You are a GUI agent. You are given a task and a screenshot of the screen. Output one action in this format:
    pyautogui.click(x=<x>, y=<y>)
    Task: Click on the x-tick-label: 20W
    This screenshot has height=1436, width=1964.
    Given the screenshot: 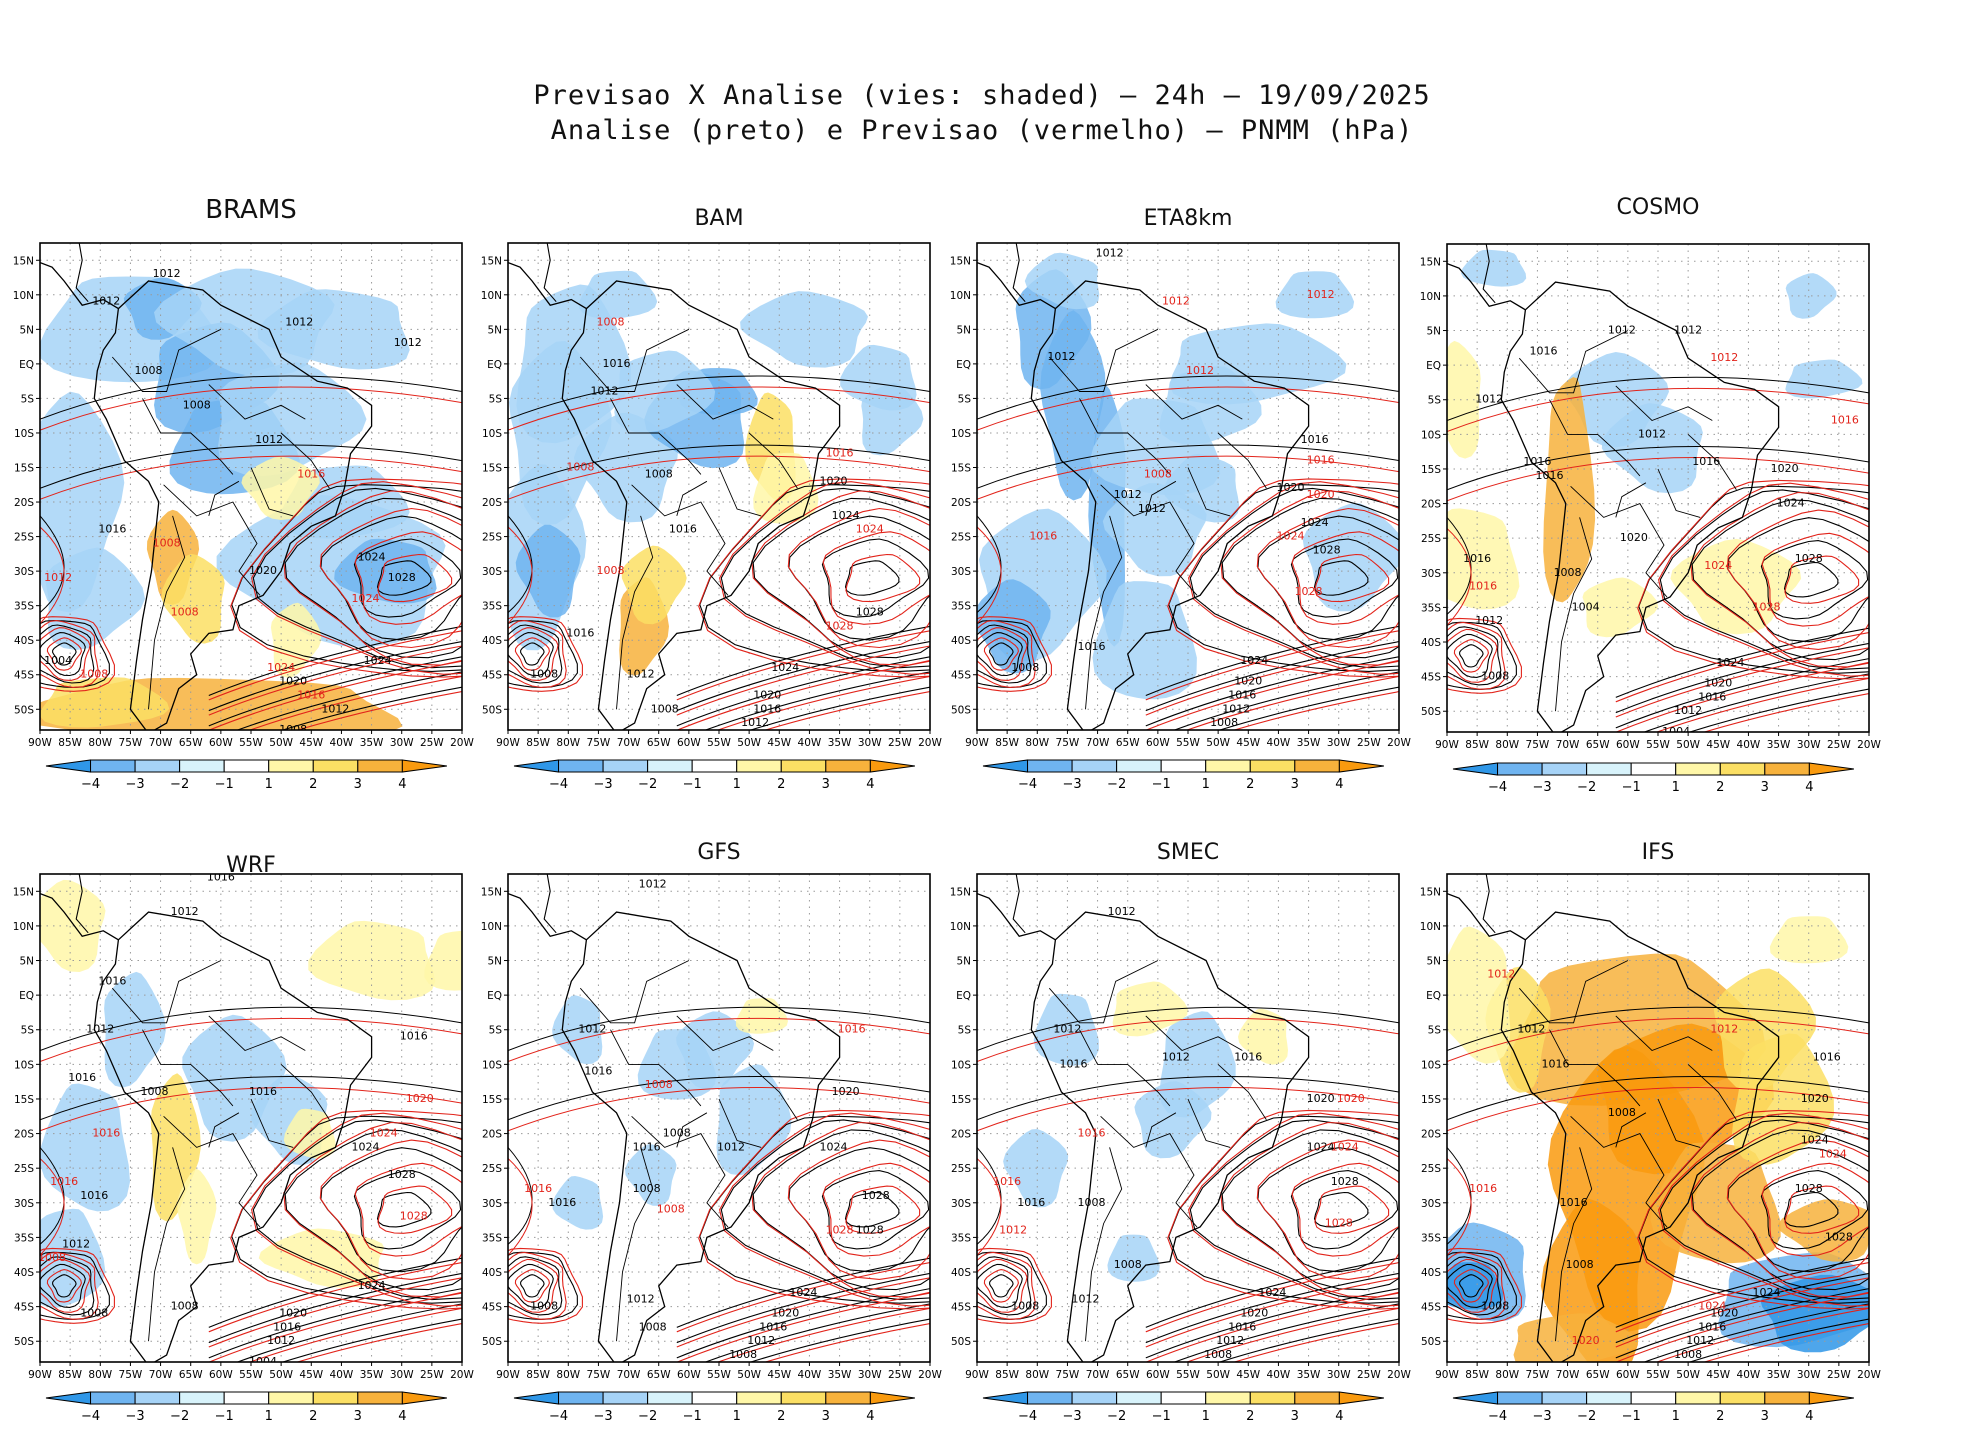 What is the action you would take?
    pyautogui.click(x=1399, y=1375)
    